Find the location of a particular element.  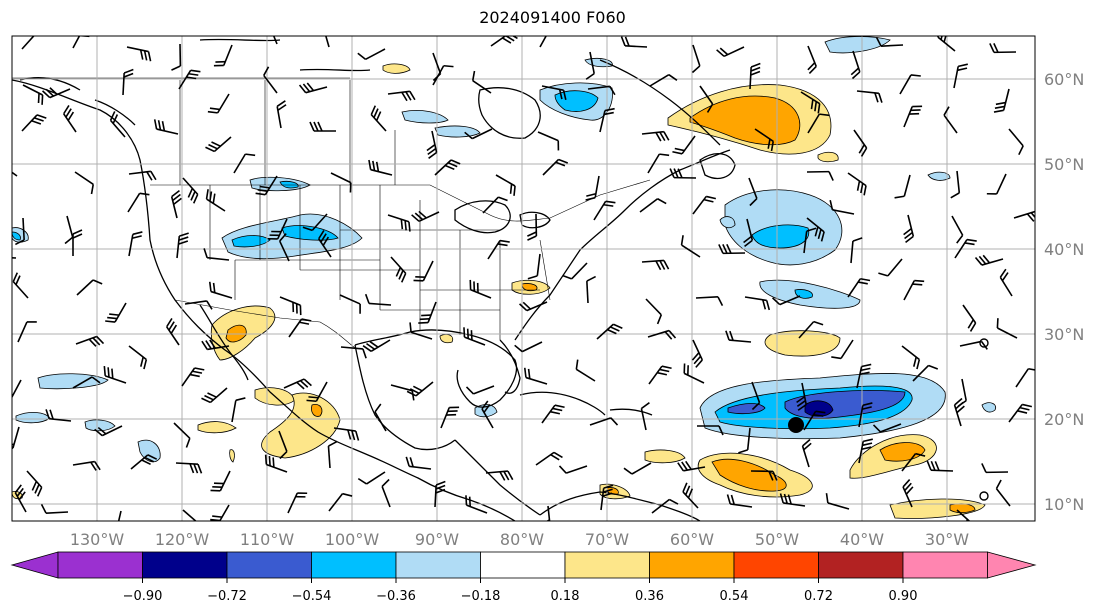

colorbar-tick-label: −0.90 is located at coordinates (143, 596).